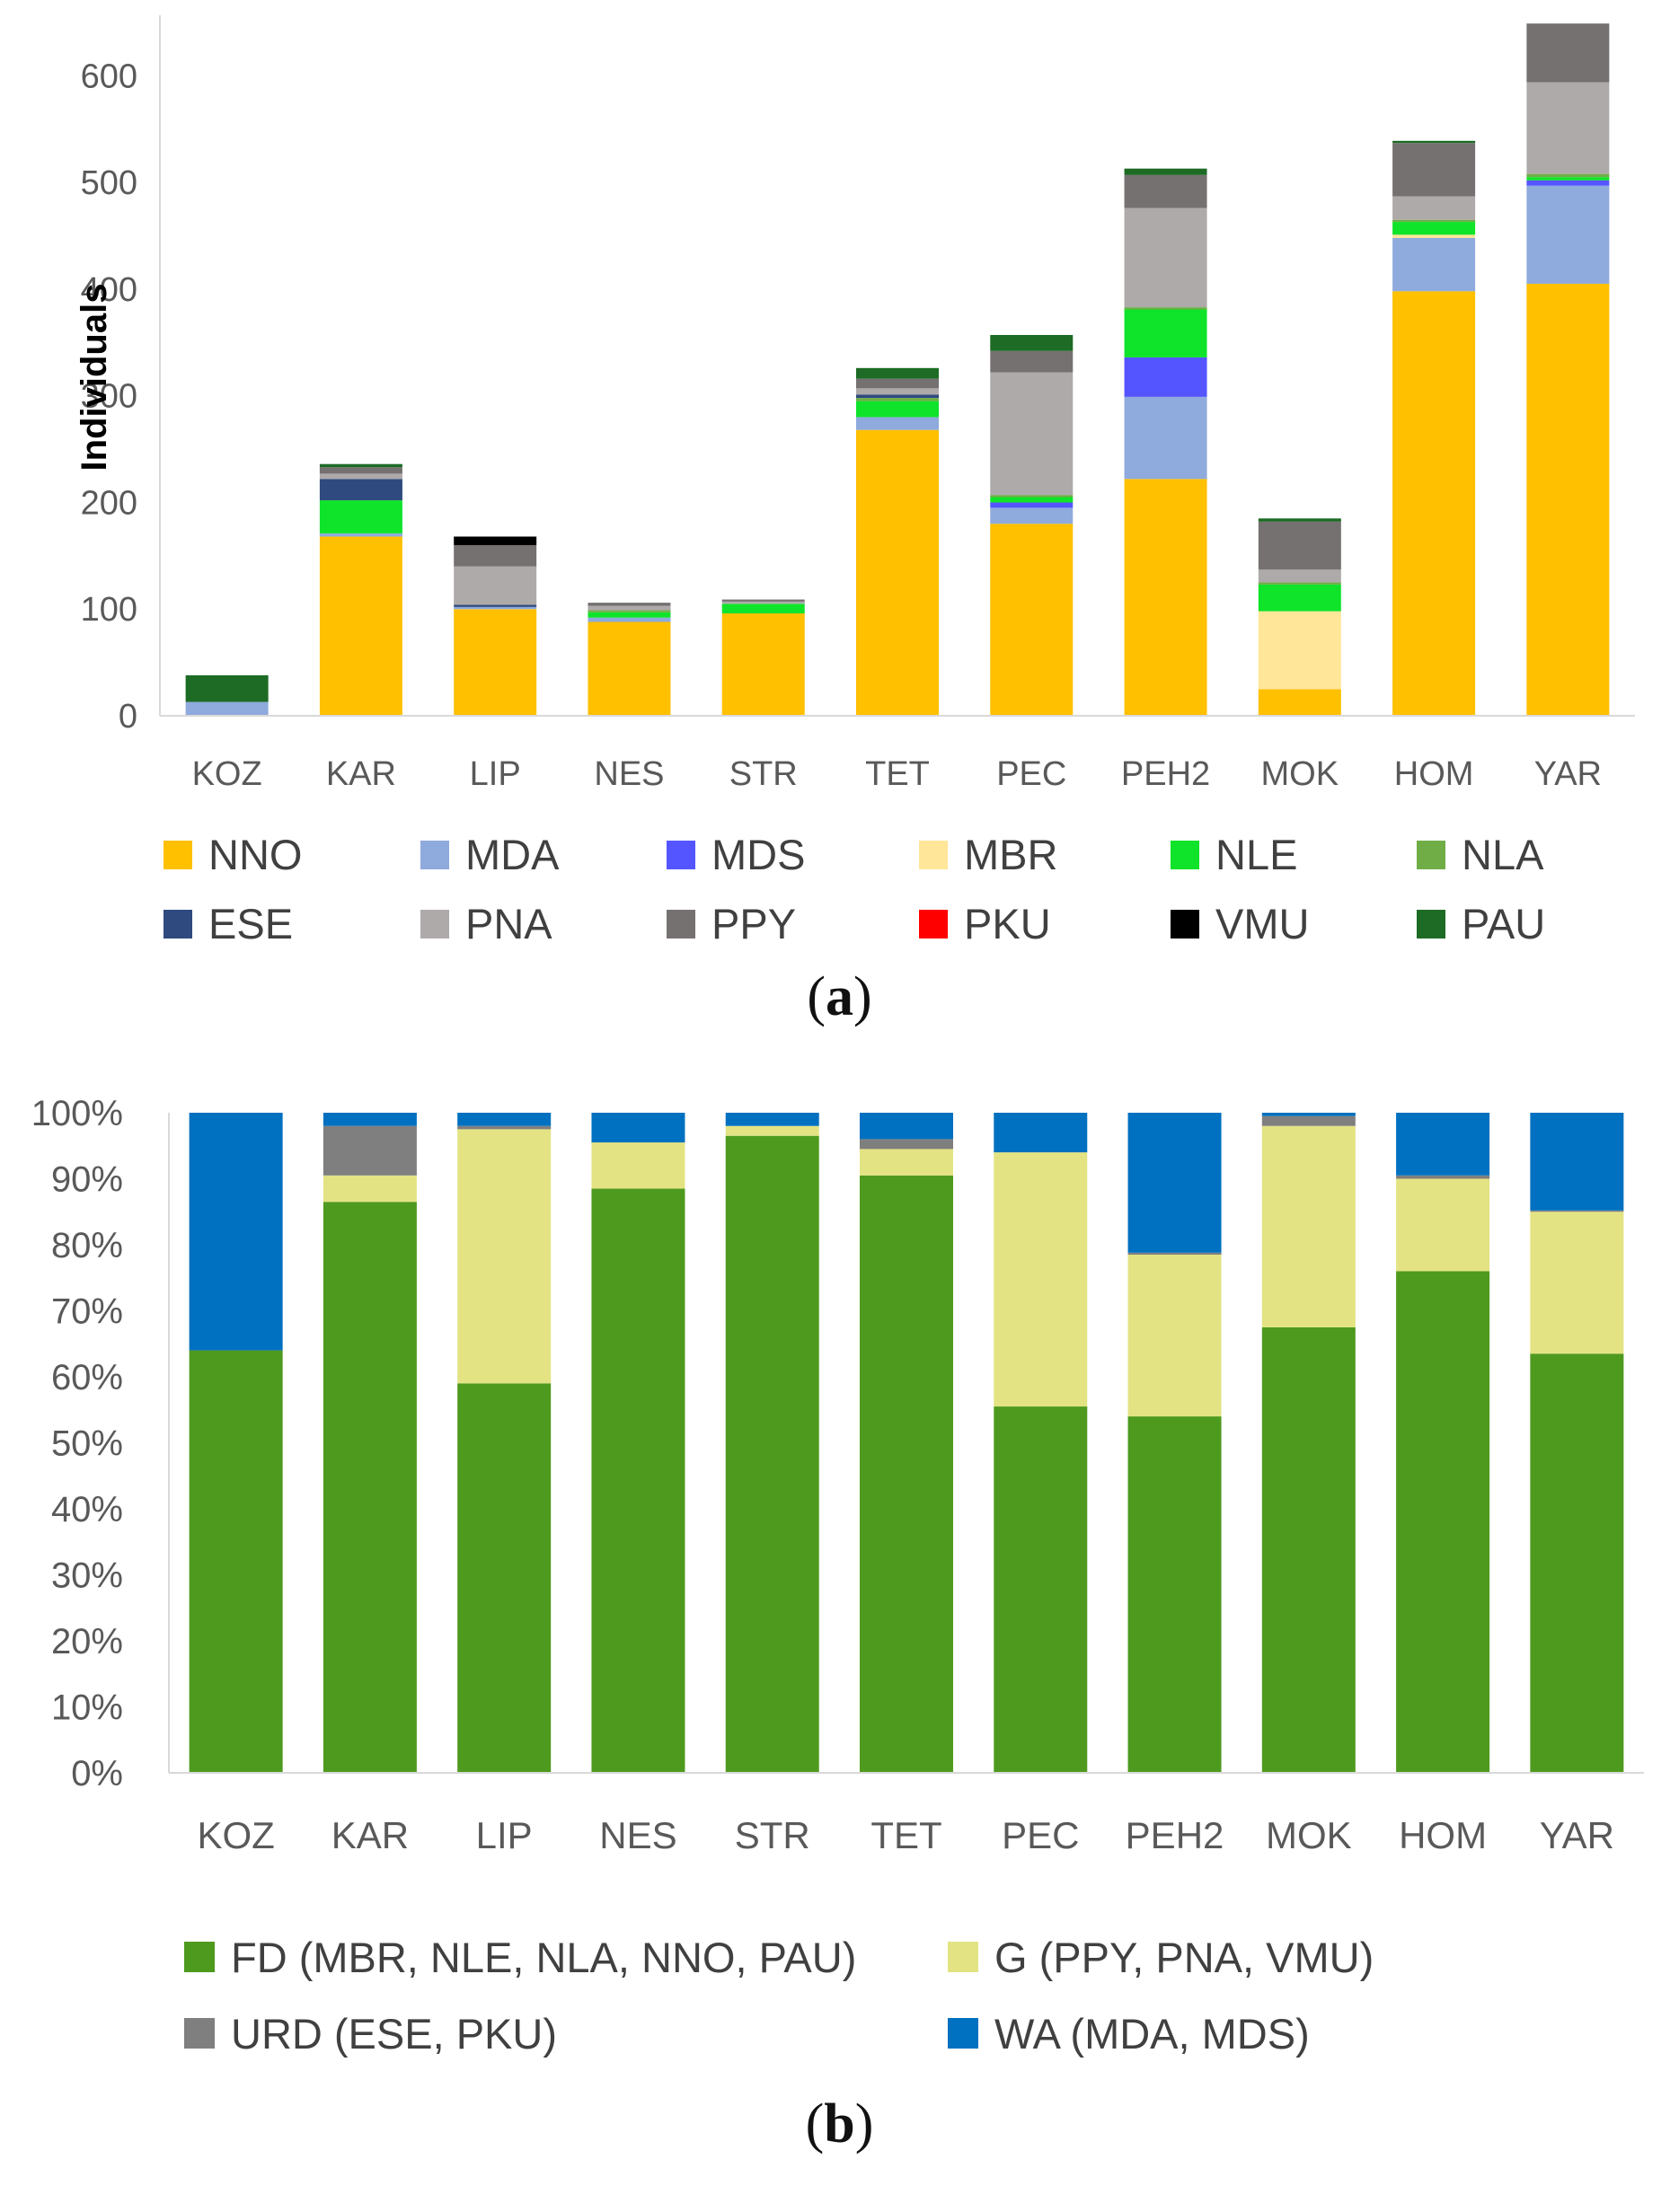 The height and width of the screenshot is (2212, 1679). I want to click on bar-a-kar-ese, so click(360, 490).